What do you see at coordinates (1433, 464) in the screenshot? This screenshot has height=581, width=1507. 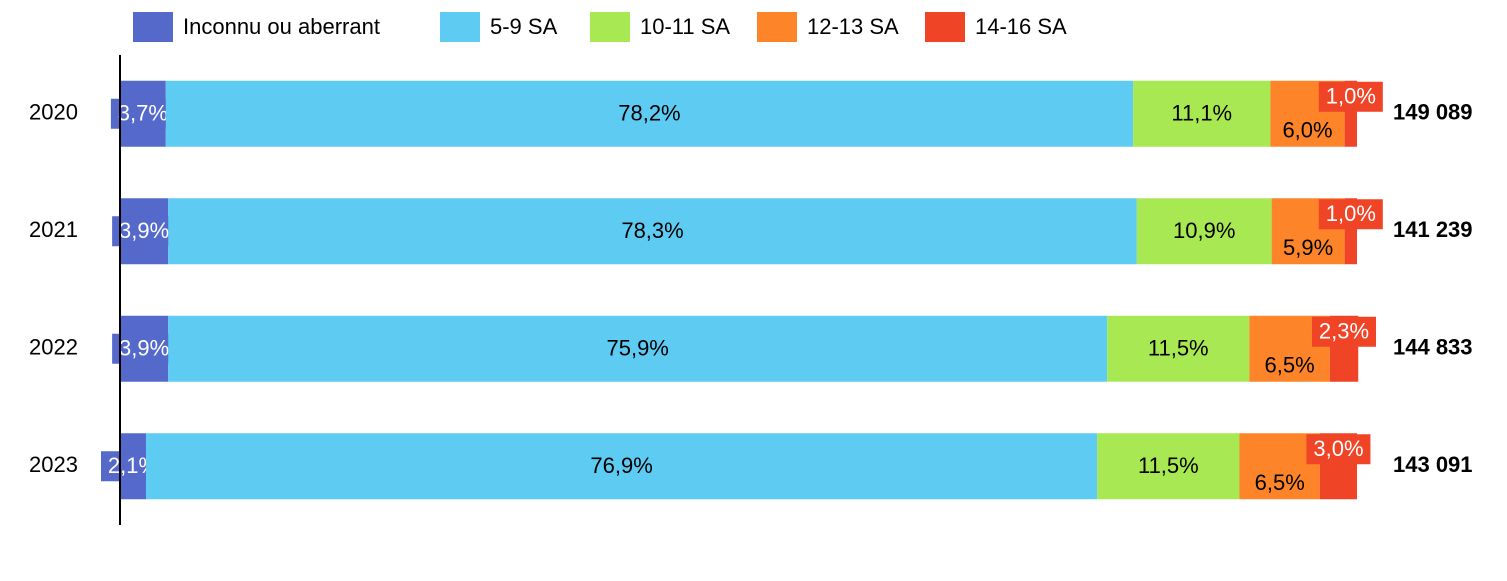 I see `total-label: 143 091` at bounding box center [1433, 464].